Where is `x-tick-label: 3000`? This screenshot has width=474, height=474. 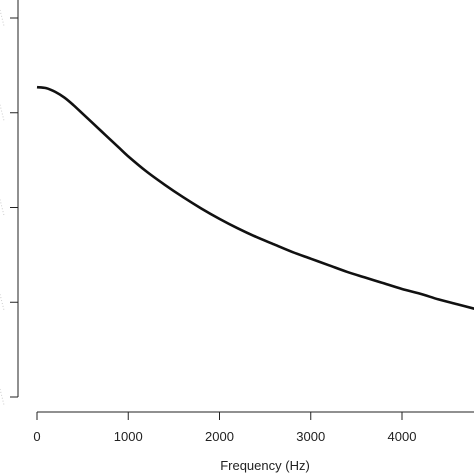
x-tick-label: 3000 is located at coordinates (310, 436).